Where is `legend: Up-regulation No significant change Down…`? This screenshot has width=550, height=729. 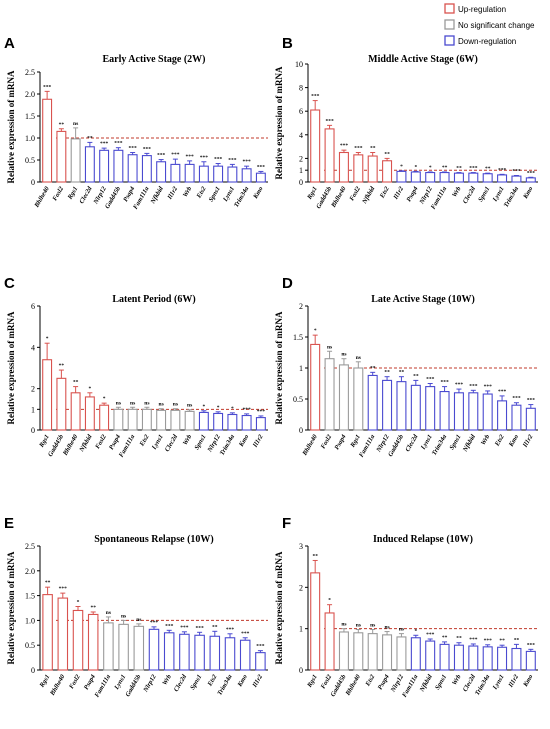
legend: Up-regulation No significant change Down… is located at coordinates (489, 24).